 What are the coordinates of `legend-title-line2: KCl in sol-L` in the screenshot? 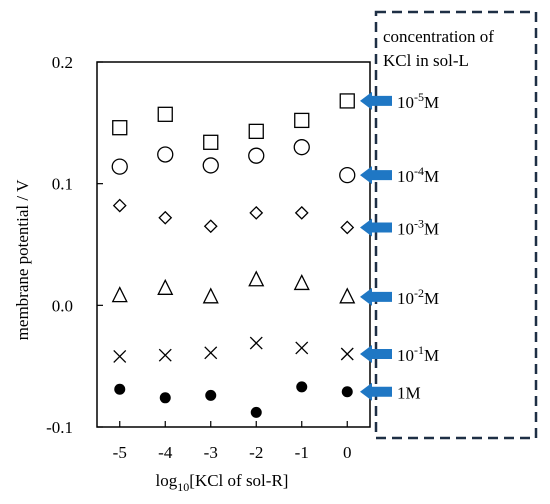 It's located at (426, 60).